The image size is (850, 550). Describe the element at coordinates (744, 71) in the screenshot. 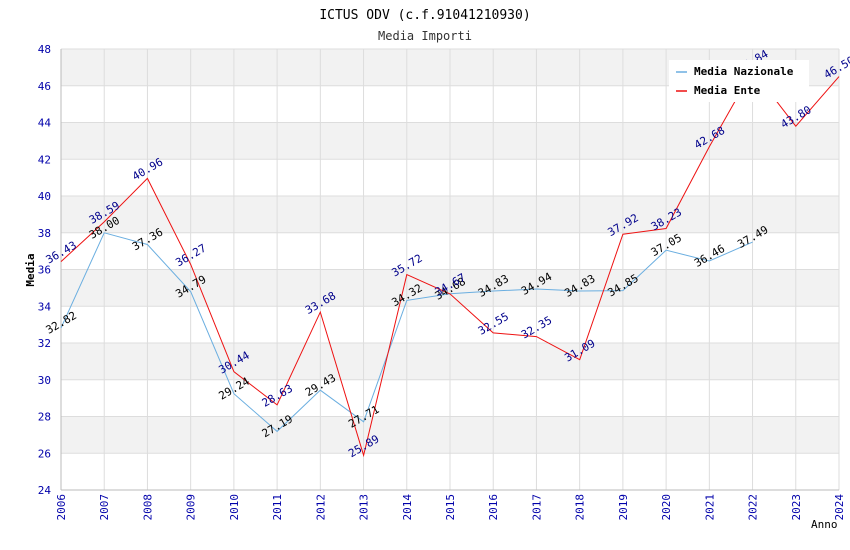

I see `legend-label-media-nazionale: Media Nazionale` at that location.